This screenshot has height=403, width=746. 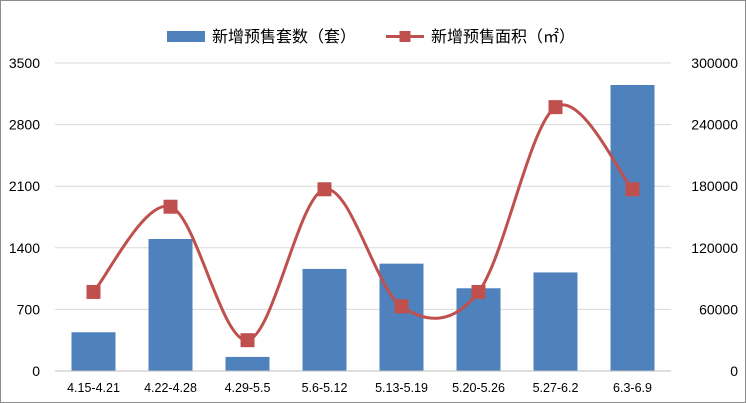 I want to click on x-tick-label: 5.27-6.2, so click(x=556, y=388).